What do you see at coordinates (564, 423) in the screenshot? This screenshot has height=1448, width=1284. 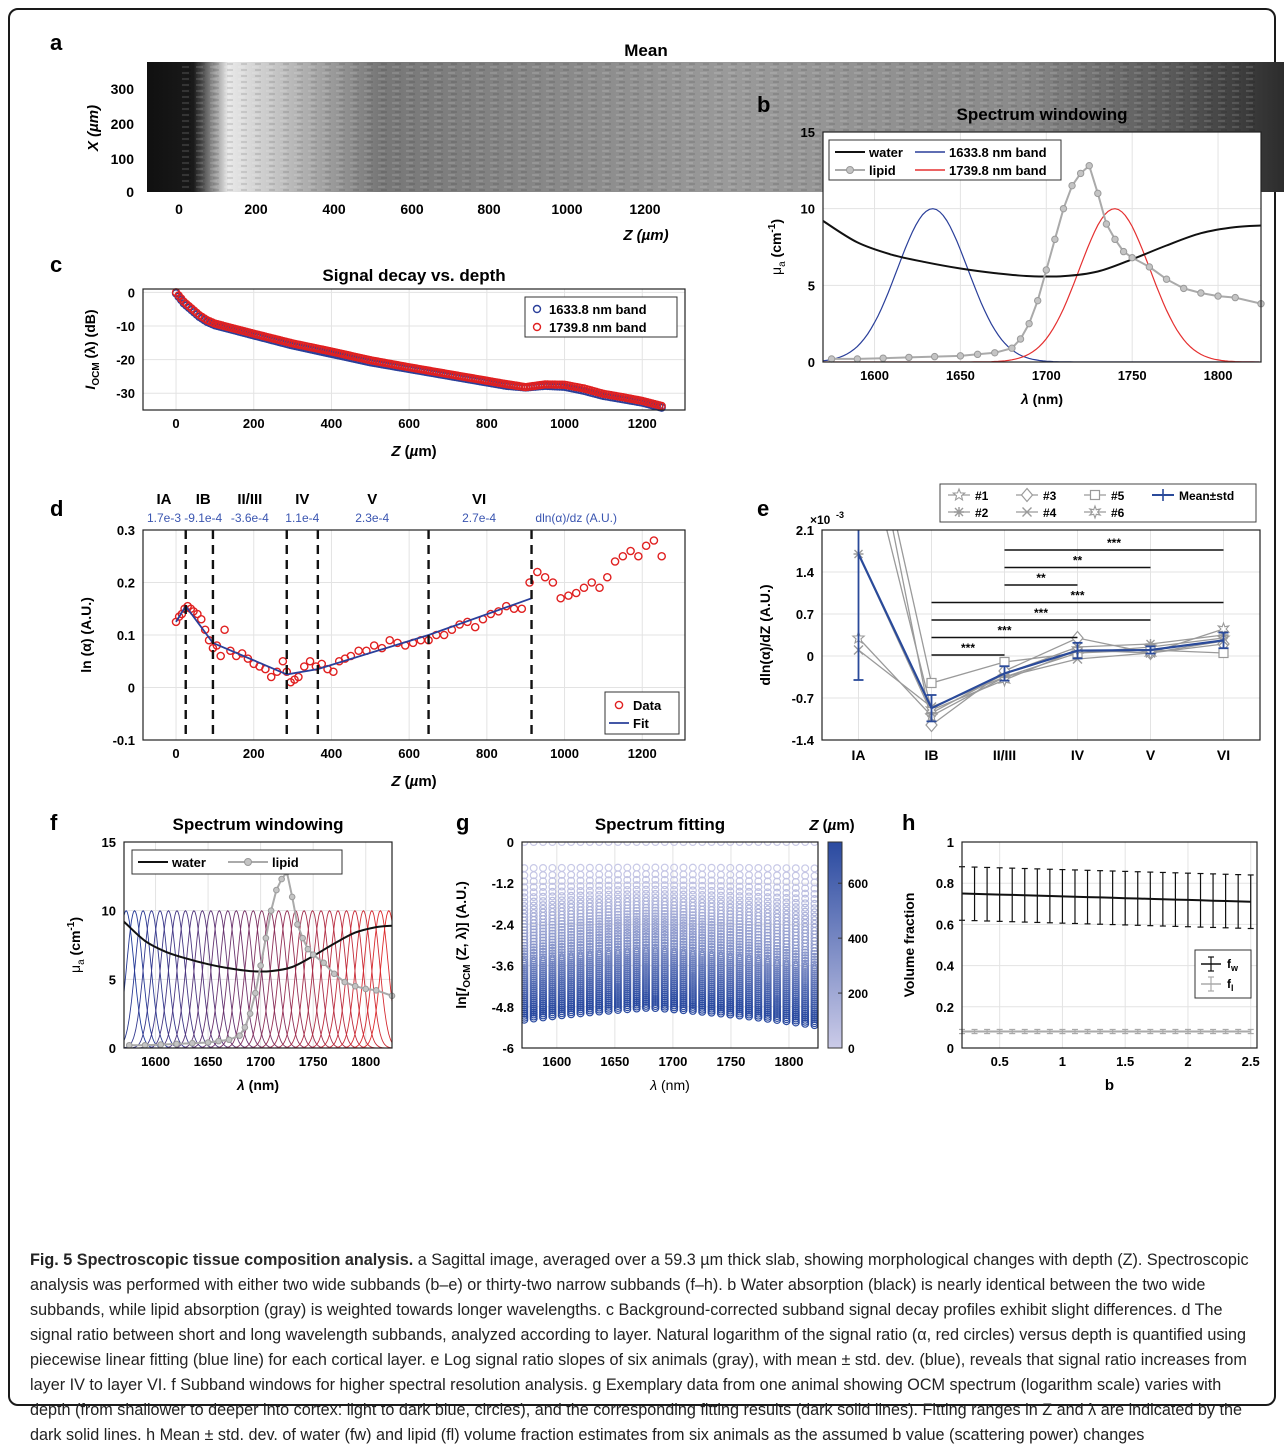 I see `x-tick-label: 1000` at bounding box center [564, 423].